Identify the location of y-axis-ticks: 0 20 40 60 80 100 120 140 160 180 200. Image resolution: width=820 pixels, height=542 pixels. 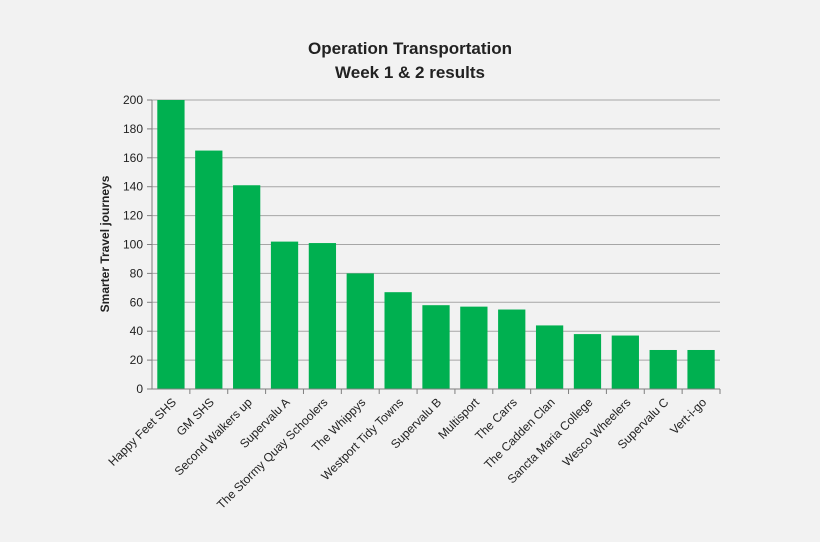
(137, 244).